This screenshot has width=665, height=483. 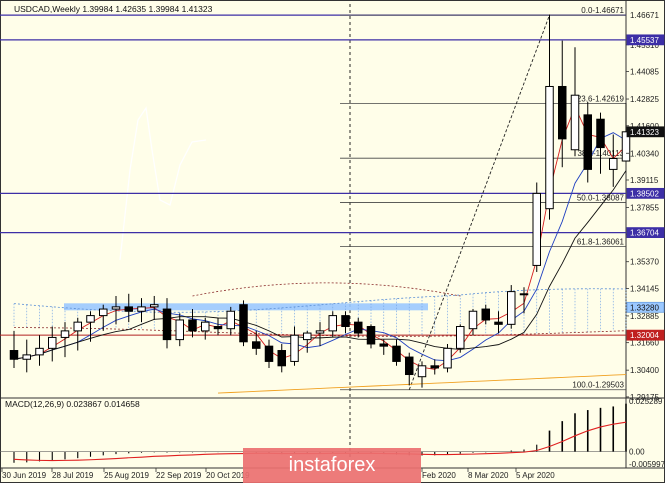 What do you see at coordinates (601, 197) in the screenshot?
I see `fib-label: 50.0-1.38087` at bounding box center [601, 197].